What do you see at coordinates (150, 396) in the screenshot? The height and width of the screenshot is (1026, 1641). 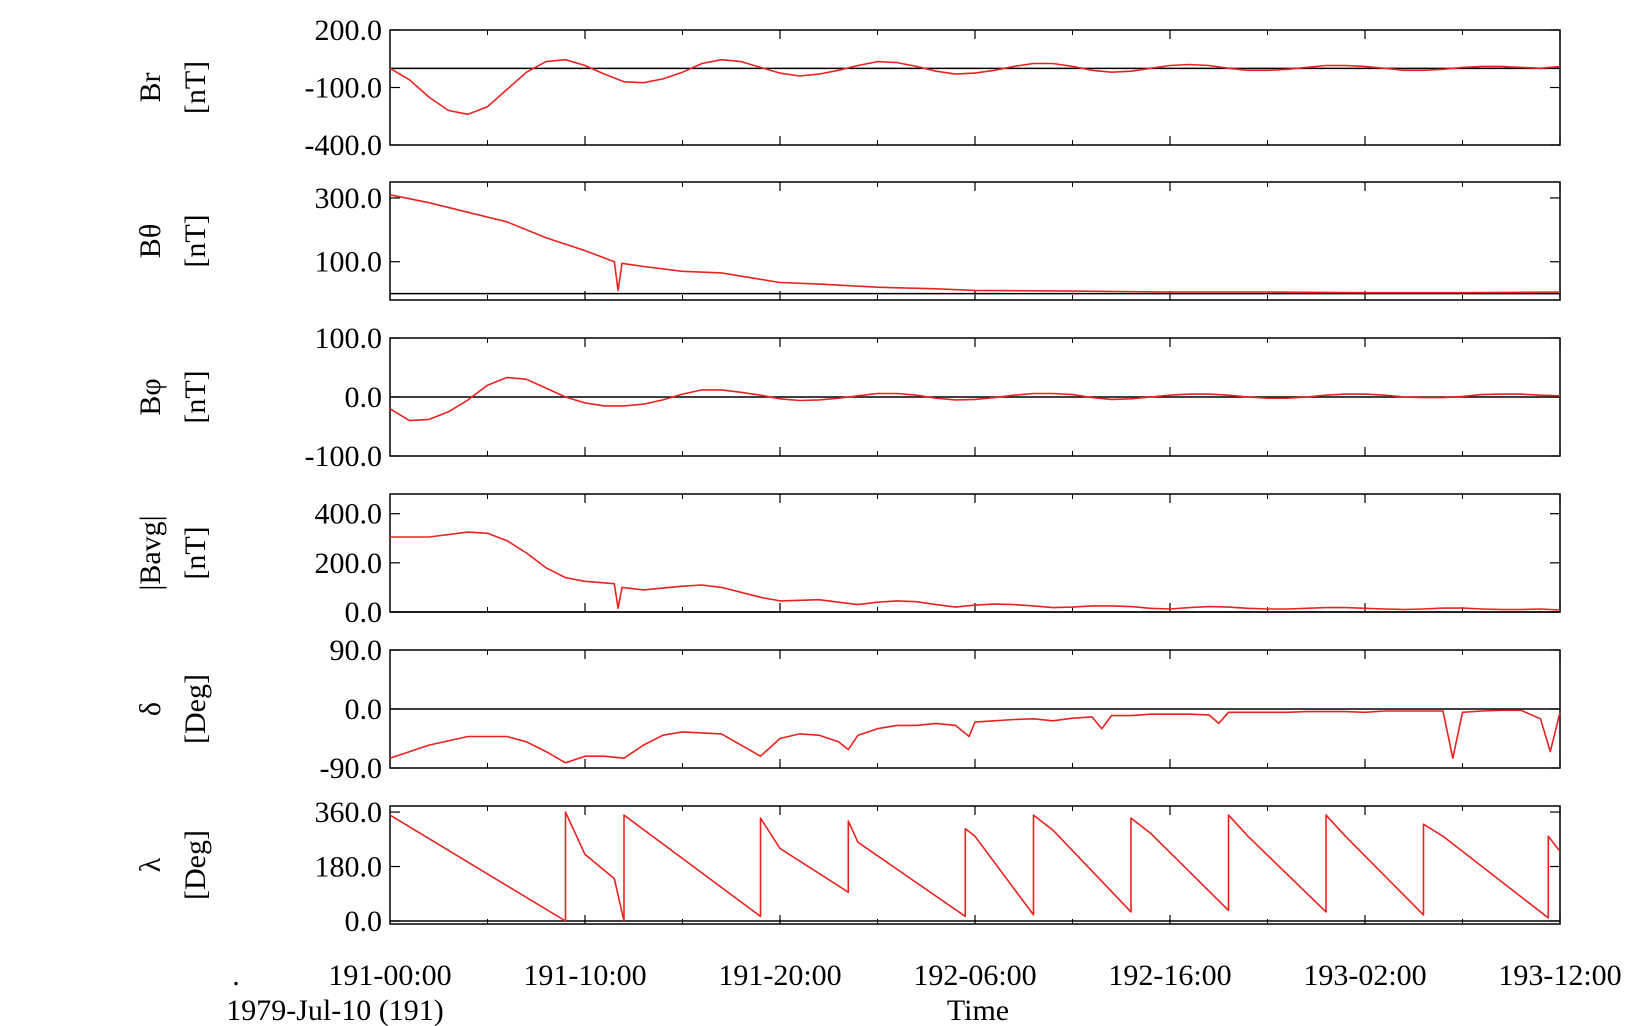 I see `y-axis-label: Bφ` at bounding box center [150, 396].